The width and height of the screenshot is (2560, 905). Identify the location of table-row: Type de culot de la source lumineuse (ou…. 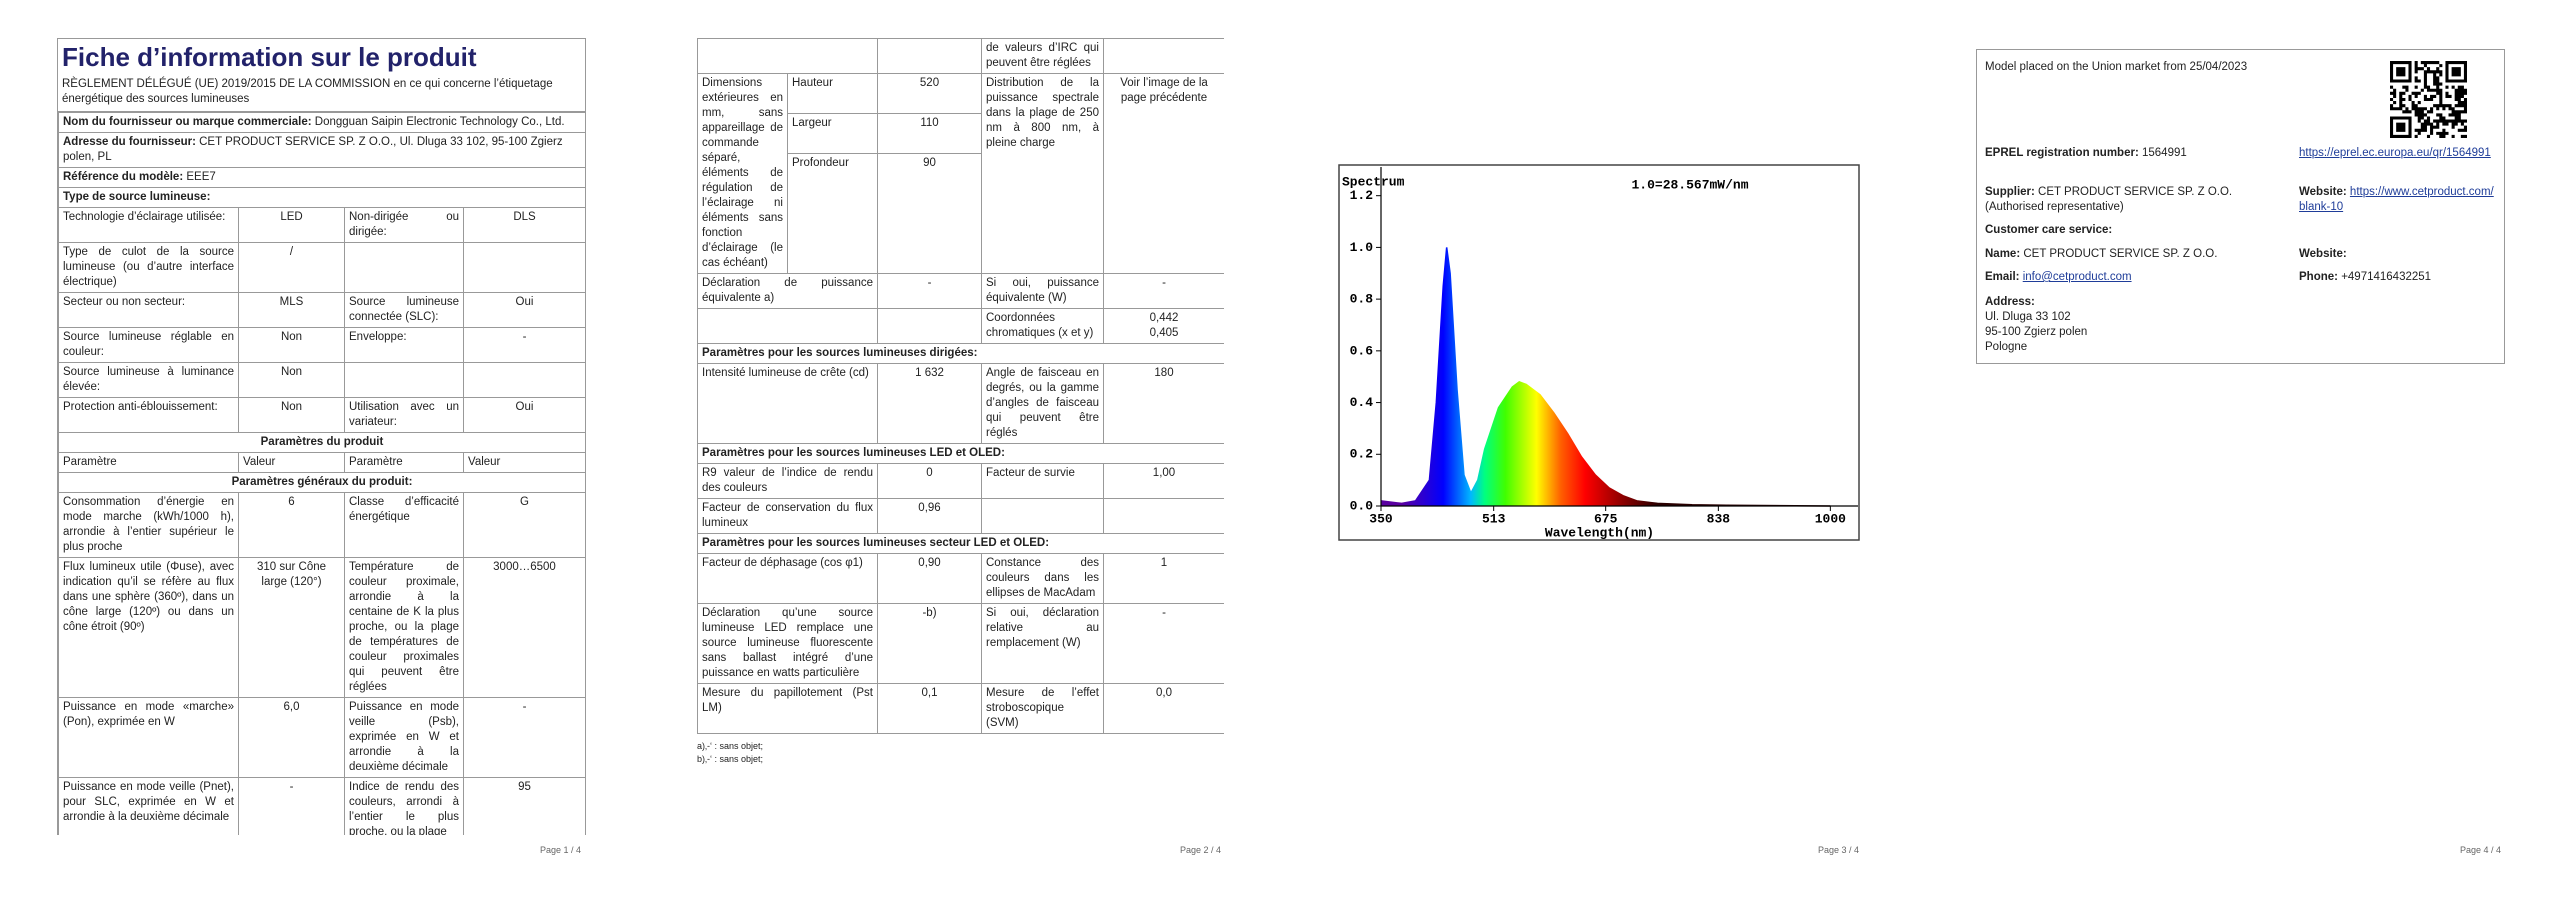
(321, 267).